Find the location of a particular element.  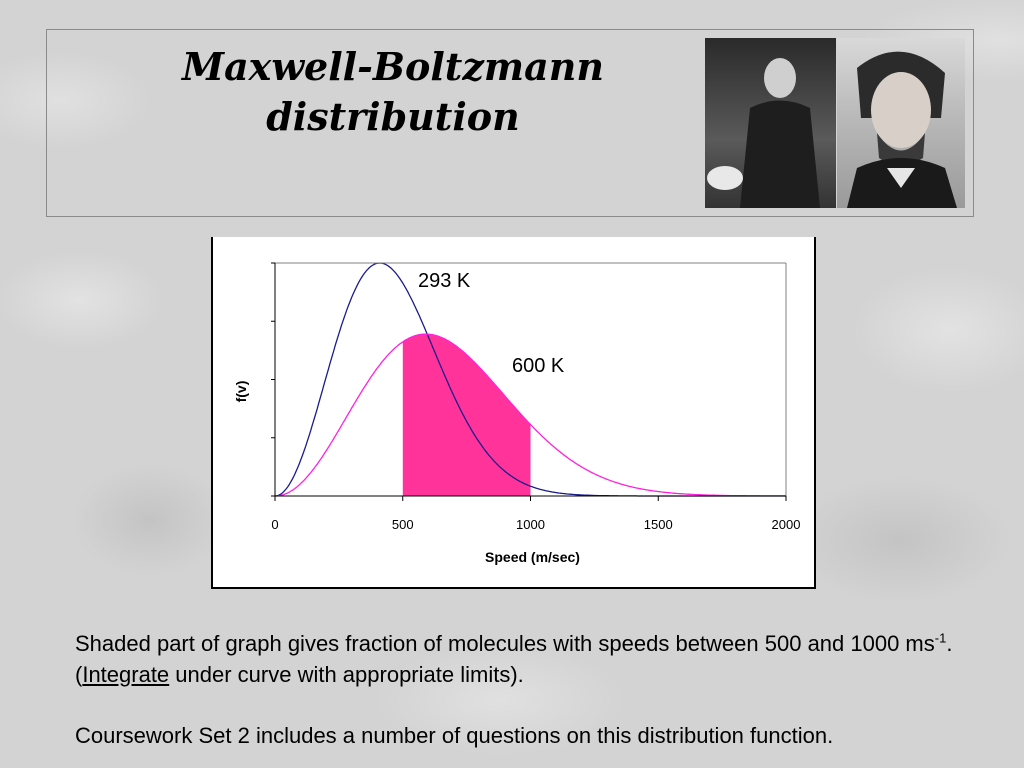

caption-superscript: -1 is located at coordinates (940, 638).